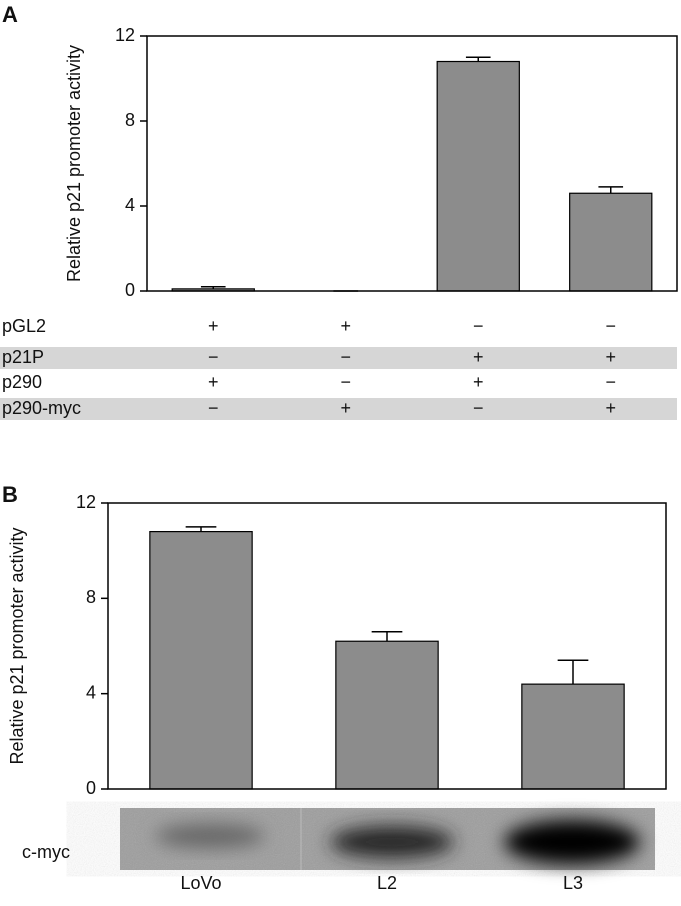  What do you see at coordinates (10, 494) in the screenshot?
I see `panel-label: B` at bounding box center [10, 494].